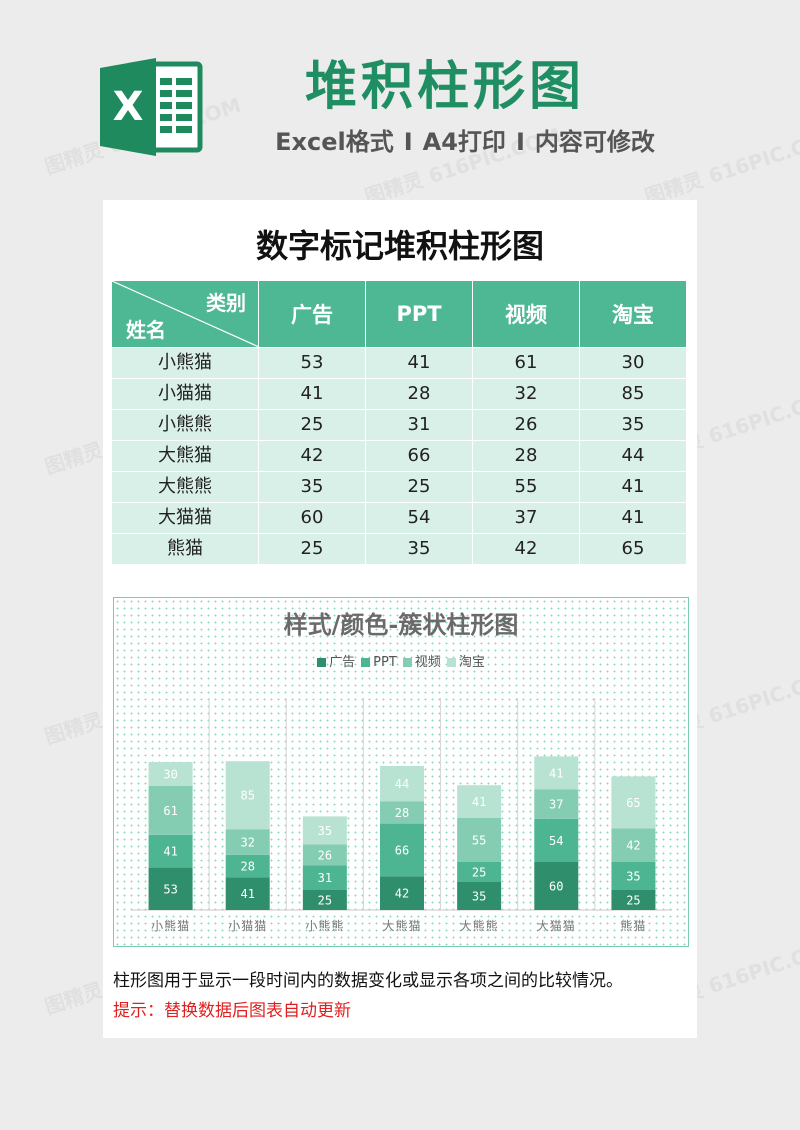 This screenshot has width=800, height=1130. Describe the element at coordinates (421, 663) in the screenshot. I see `legend-item: 视频` at that location.